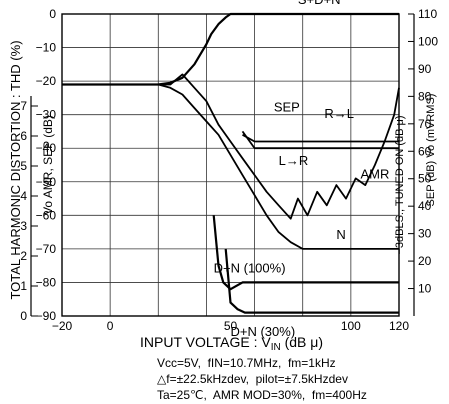 Image resolution: width=449 pixels, height=404 pixels. What do you see at coordinates (294, 160) in the screenshot?
I see `label-l-to-r: L→R` at bounding box center [294, 160].